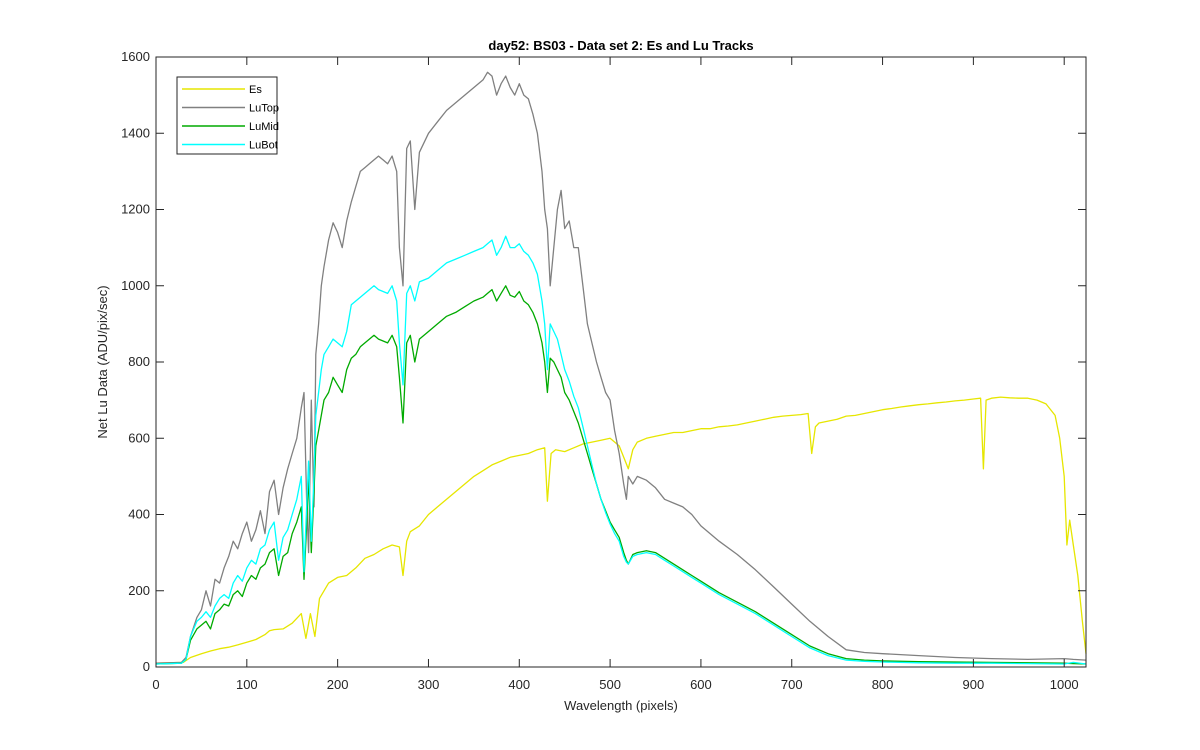 The width and height of the screenshot is (1200, 750). What do you see at coordinates (338, 684) in the screenshot?
I see `x-tick-label: 200` at bounding box center [338, 684].